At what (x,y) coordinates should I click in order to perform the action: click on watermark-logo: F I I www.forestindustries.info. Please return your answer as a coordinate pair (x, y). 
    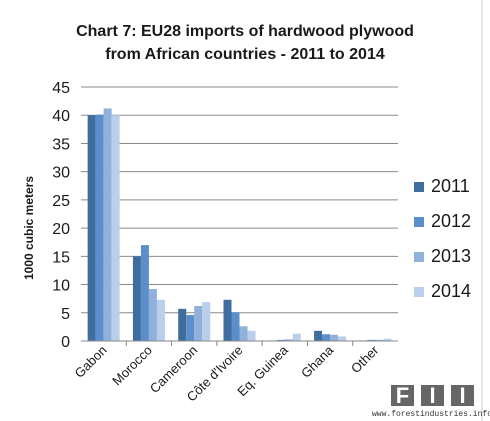
    Looking at the image, I should click on (431, 401).